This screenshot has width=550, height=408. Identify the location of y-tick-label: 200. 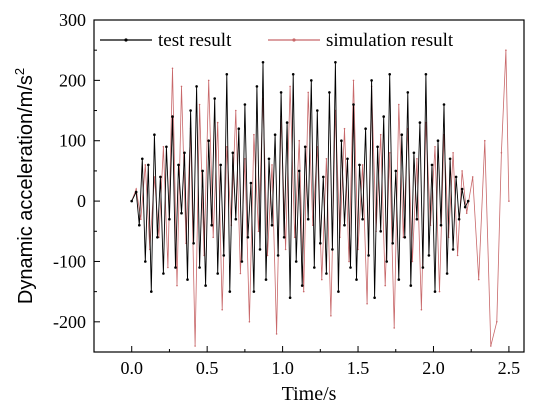
(72, 80).